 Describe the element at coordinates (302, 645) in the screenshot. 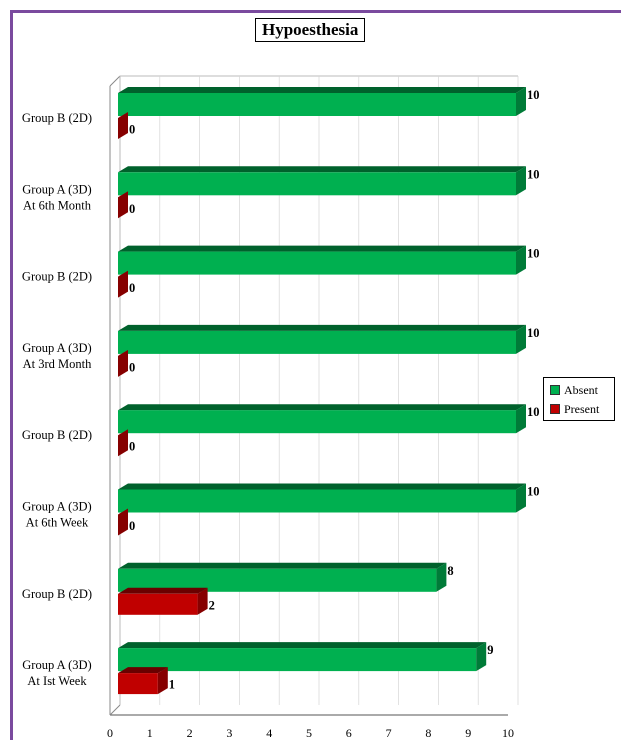

I see `bar-absent-0-top` at that location.